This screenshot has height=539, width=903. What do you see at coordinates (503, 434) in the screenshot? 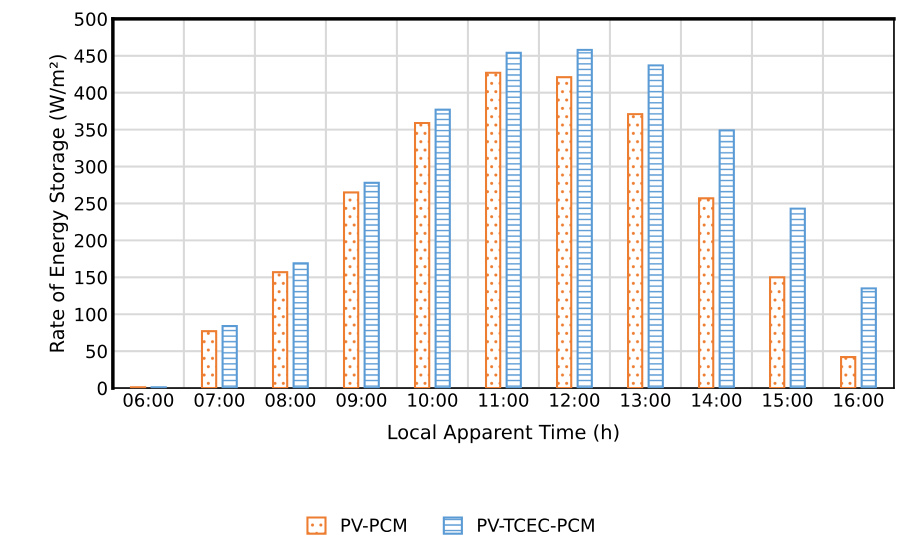
I see `x-axis-title: Local Apparent Time (h)` at bounding box center [503, 434].